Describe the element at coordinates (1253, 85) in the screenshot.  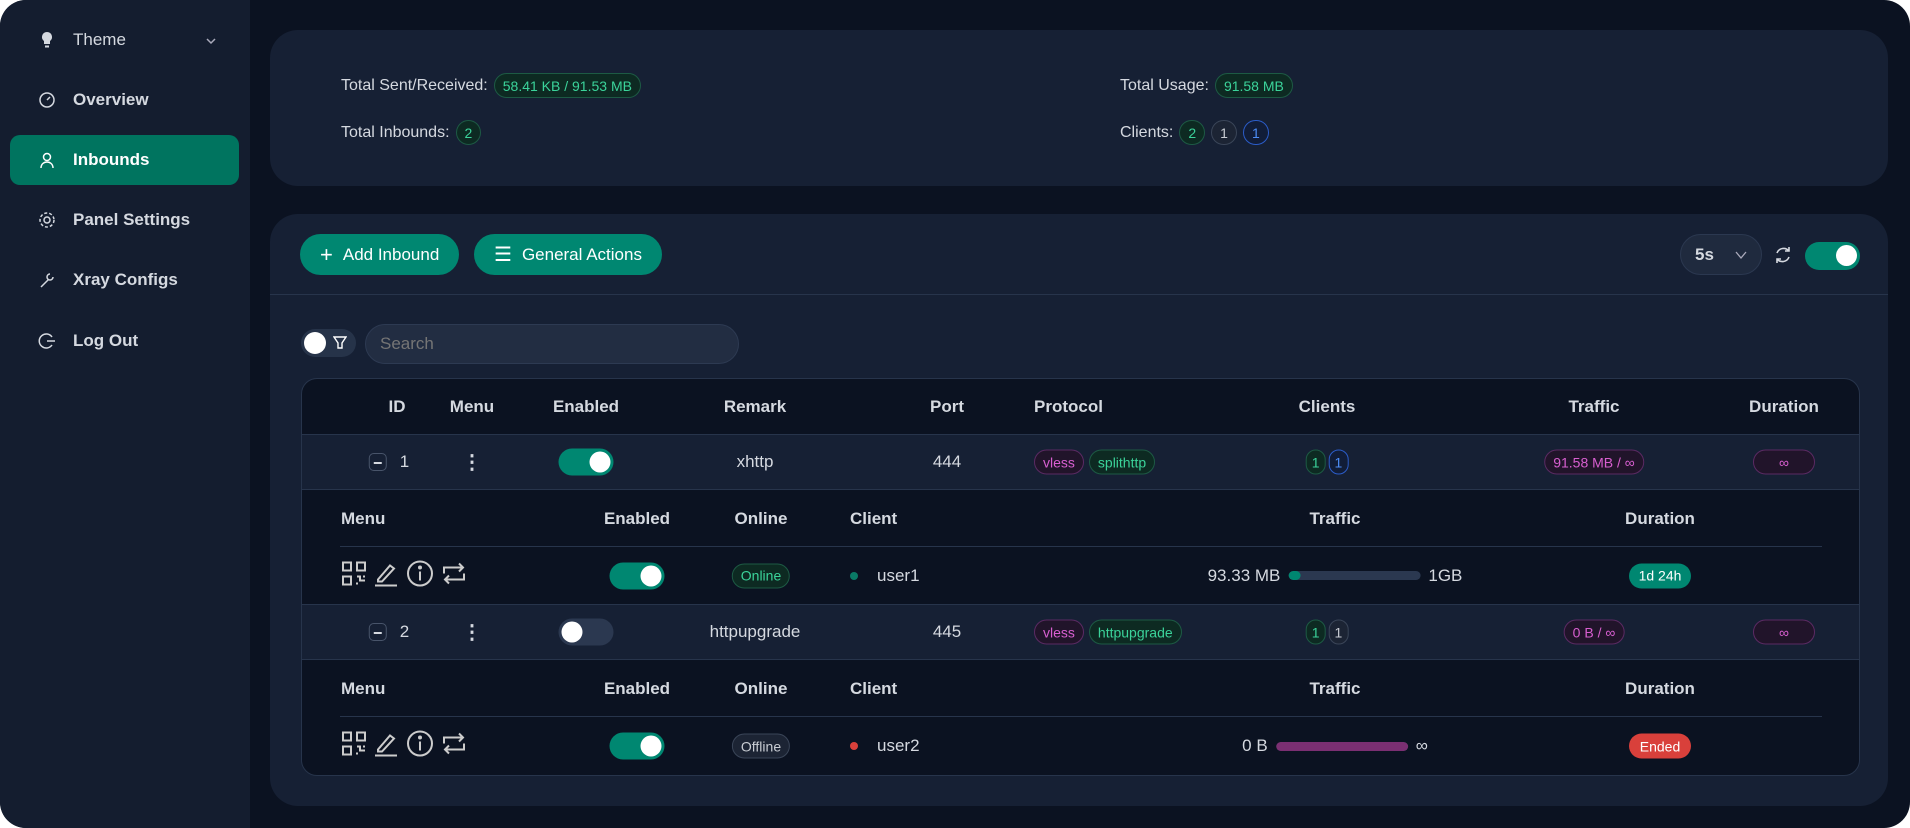
I see `stat-badge: 91.58 MB` at that location.